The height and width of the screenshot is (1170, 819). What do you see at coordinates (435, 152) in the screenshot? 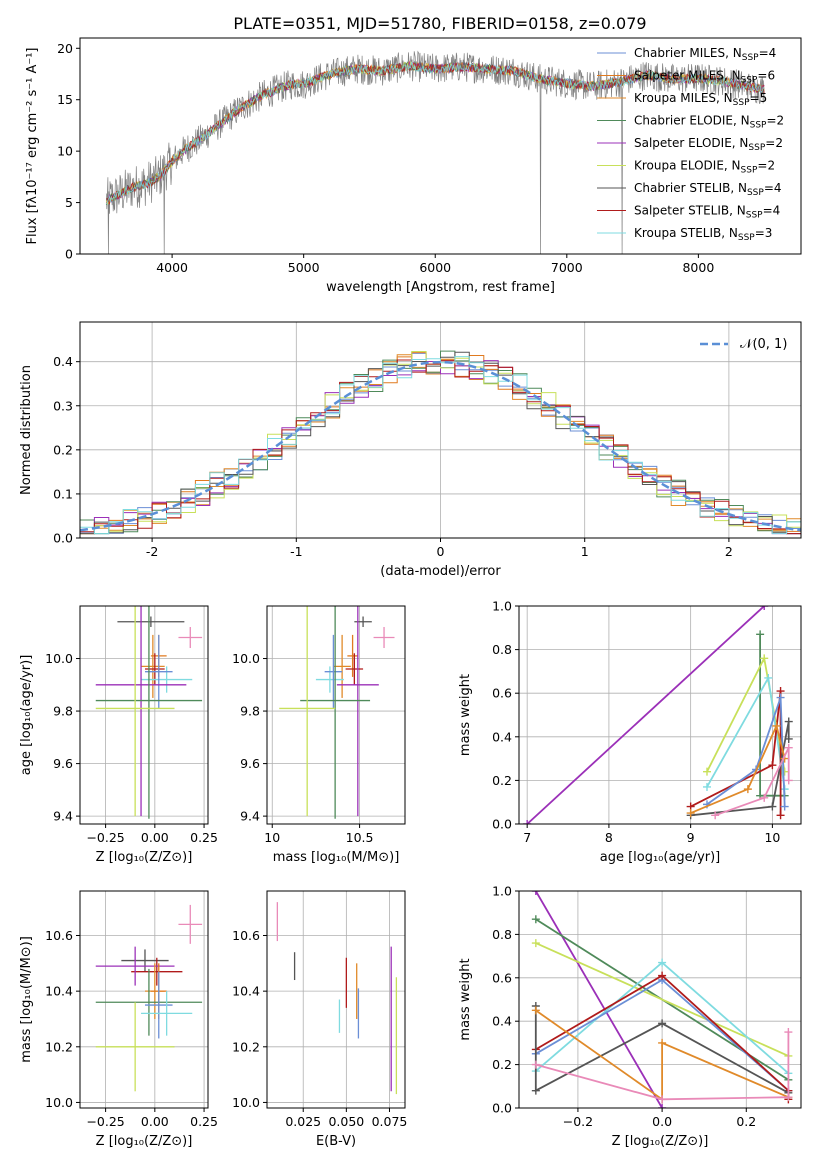
I see `plot-area-spectrum` at bounding box center [435, 152].